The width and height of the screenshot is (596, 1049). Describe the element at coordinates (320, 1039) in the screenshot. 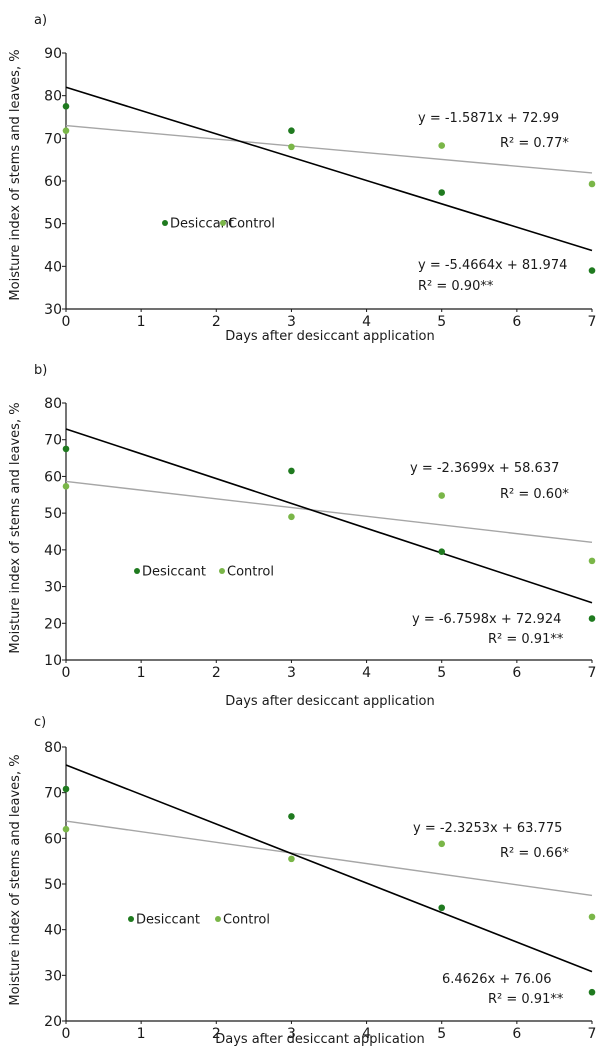

I see `panel-c-x-axis-label: Days after desiccant application` at that location.